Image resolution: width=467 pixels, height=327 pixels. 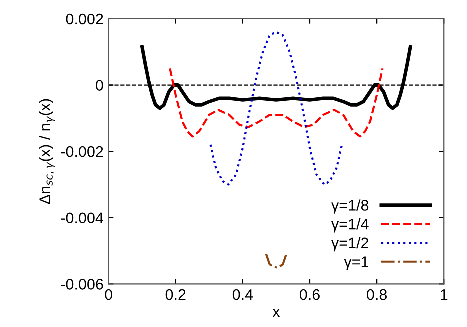 What do you see at coordinates (350, 225) in the screenshot?
I see `legend-label: γ=1/4` at bounding box center [350, 225].